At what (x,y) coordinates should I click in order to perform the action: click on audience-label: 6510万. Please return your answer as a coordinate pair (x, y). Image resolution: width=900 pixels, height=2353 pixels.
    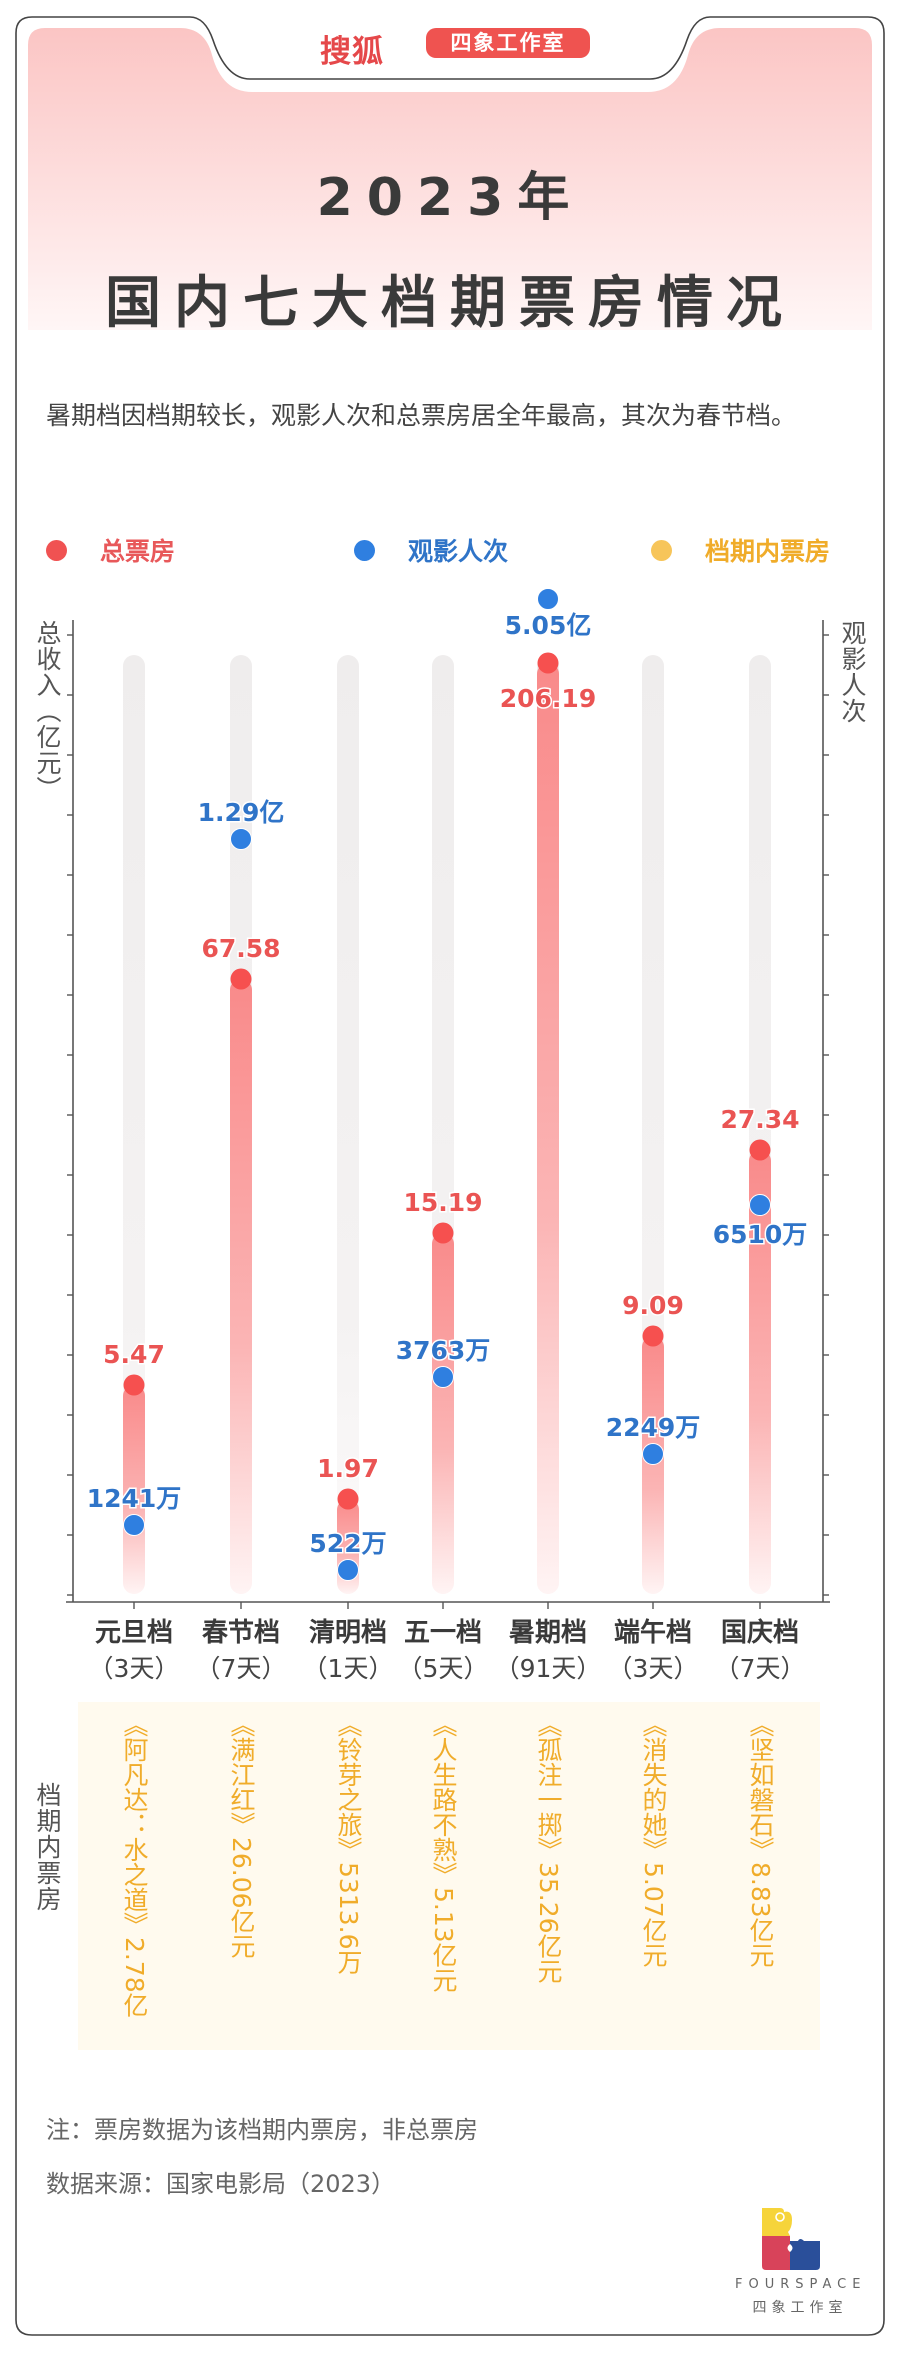
    Looking at the image, I should click on (760, 1234).